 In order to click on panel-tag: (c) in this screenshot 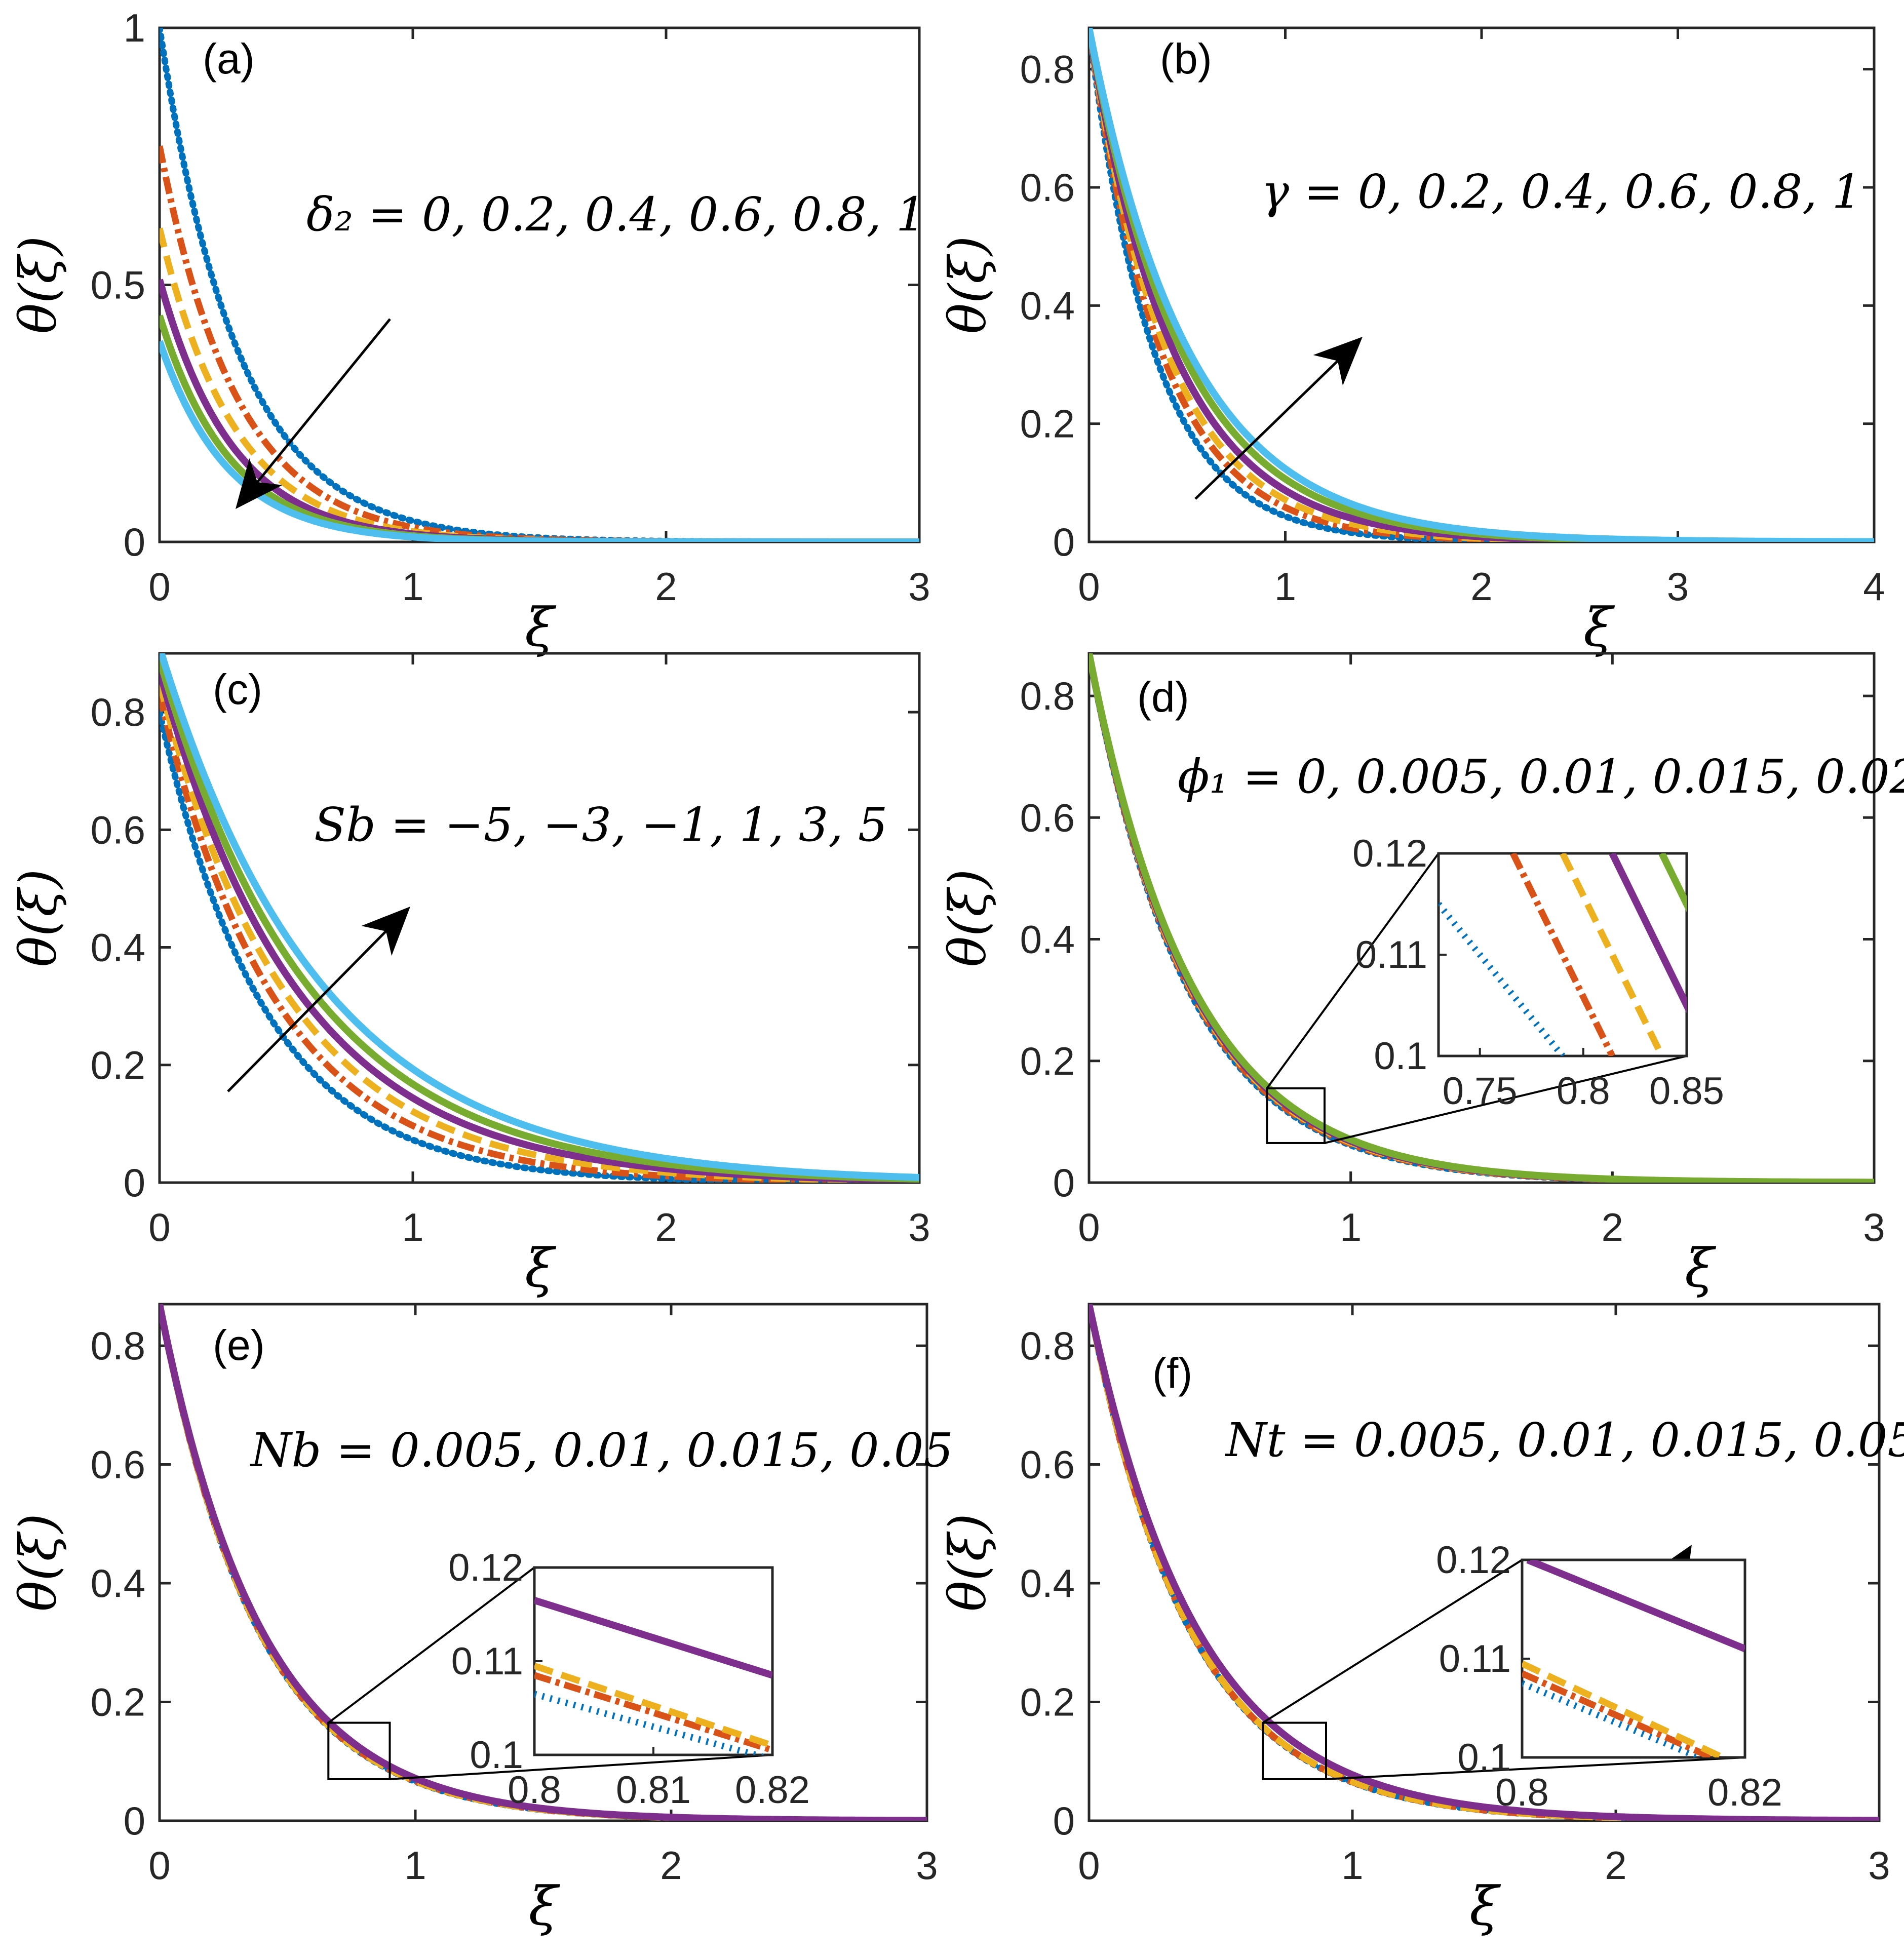, I will do `click(238, 689)`.